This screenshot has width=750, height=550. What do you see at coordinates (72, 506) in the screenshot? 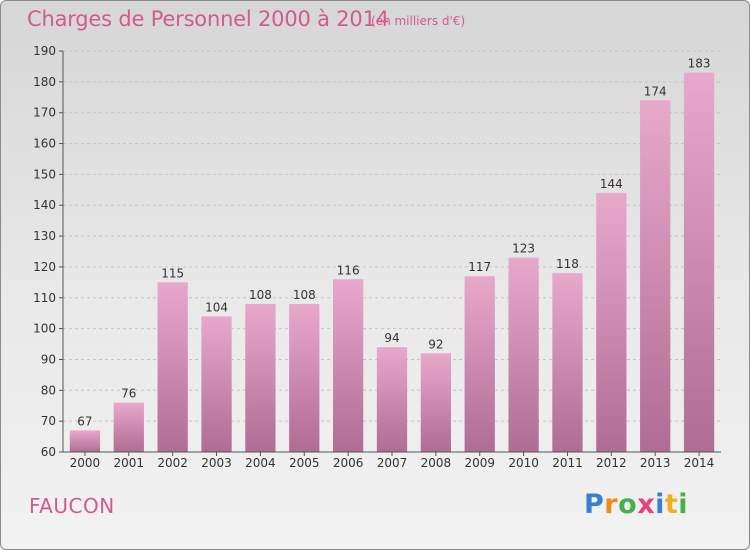
I see `commune-name: FAUCON` at bounding box center [72, 506].